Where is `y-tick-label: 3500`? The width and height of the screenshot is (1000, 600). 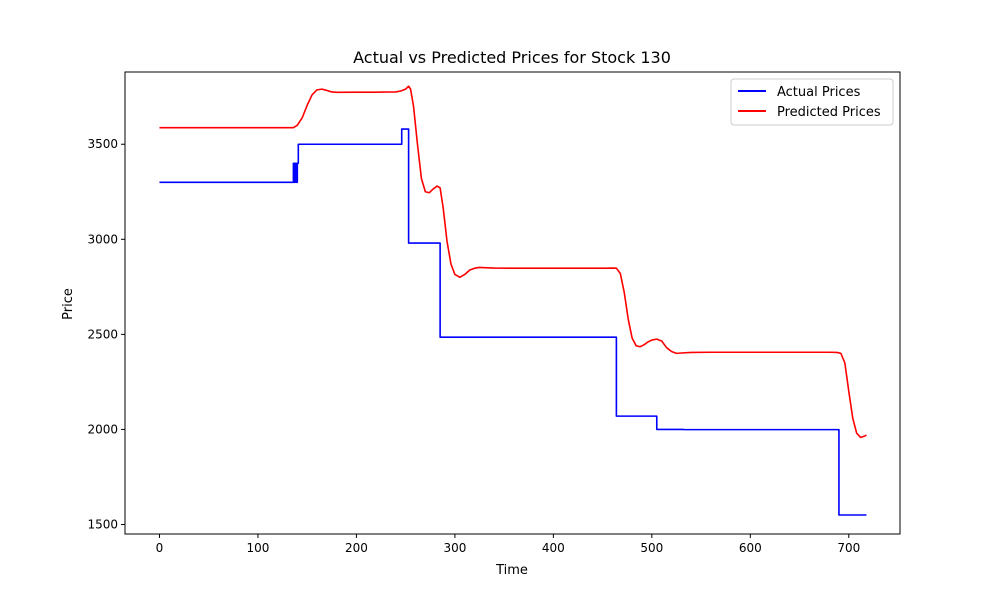 y-tick-label: 3500 is located at coordinates (102, 144).